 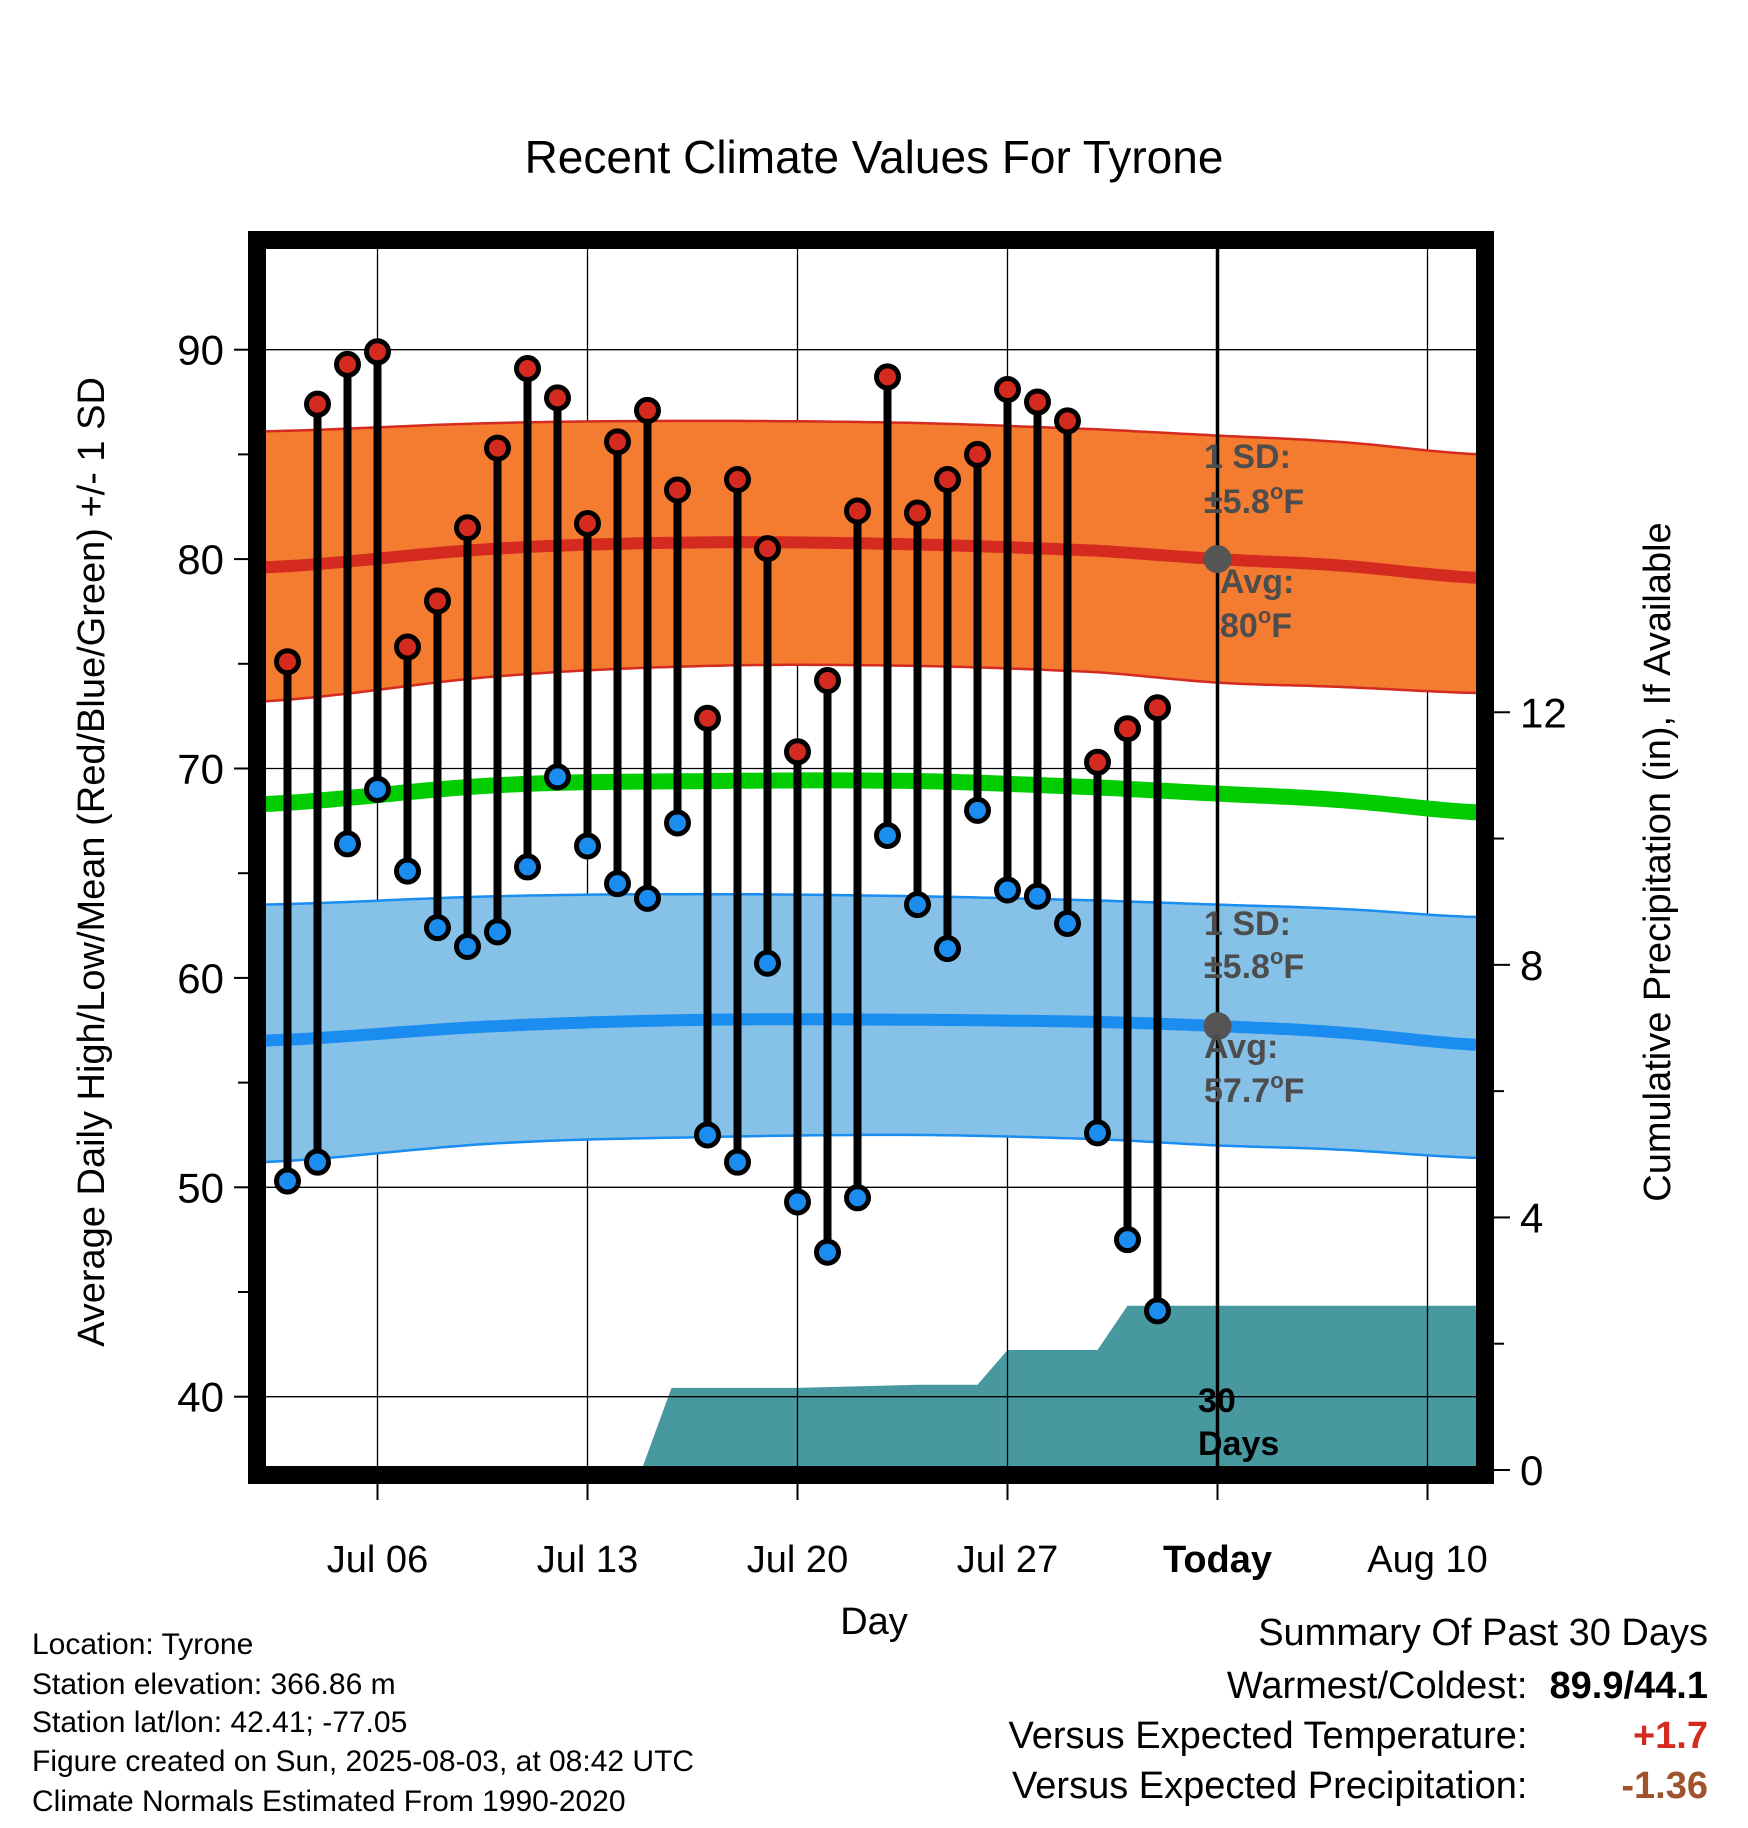 What do you see at coordinates (1007, 1560) in the screenshot?
I see `x-tick-label: Jul 27` at bounding box center [1007, 1560].